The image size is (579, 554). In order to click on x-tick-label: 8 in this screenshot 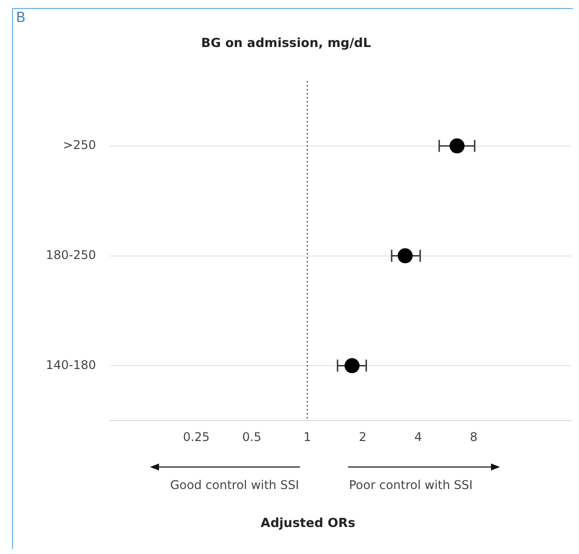, I will do `click(474, 437)`.